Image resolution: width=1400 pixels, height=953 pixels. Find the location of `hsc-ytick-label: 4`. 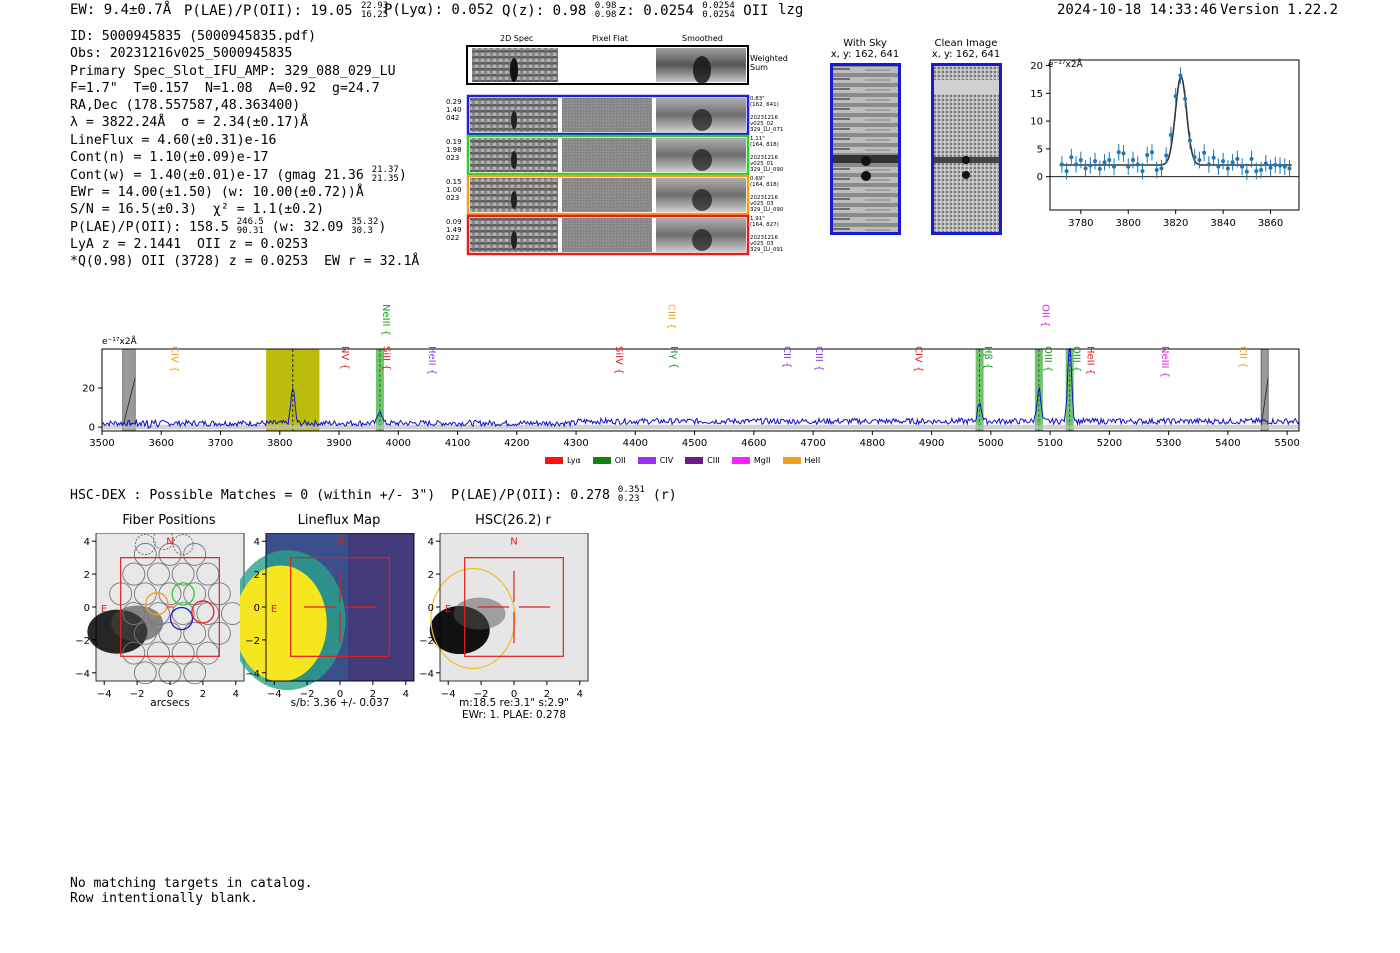

hsc-ytick-label: 4 is located at coordinates (431, 542).